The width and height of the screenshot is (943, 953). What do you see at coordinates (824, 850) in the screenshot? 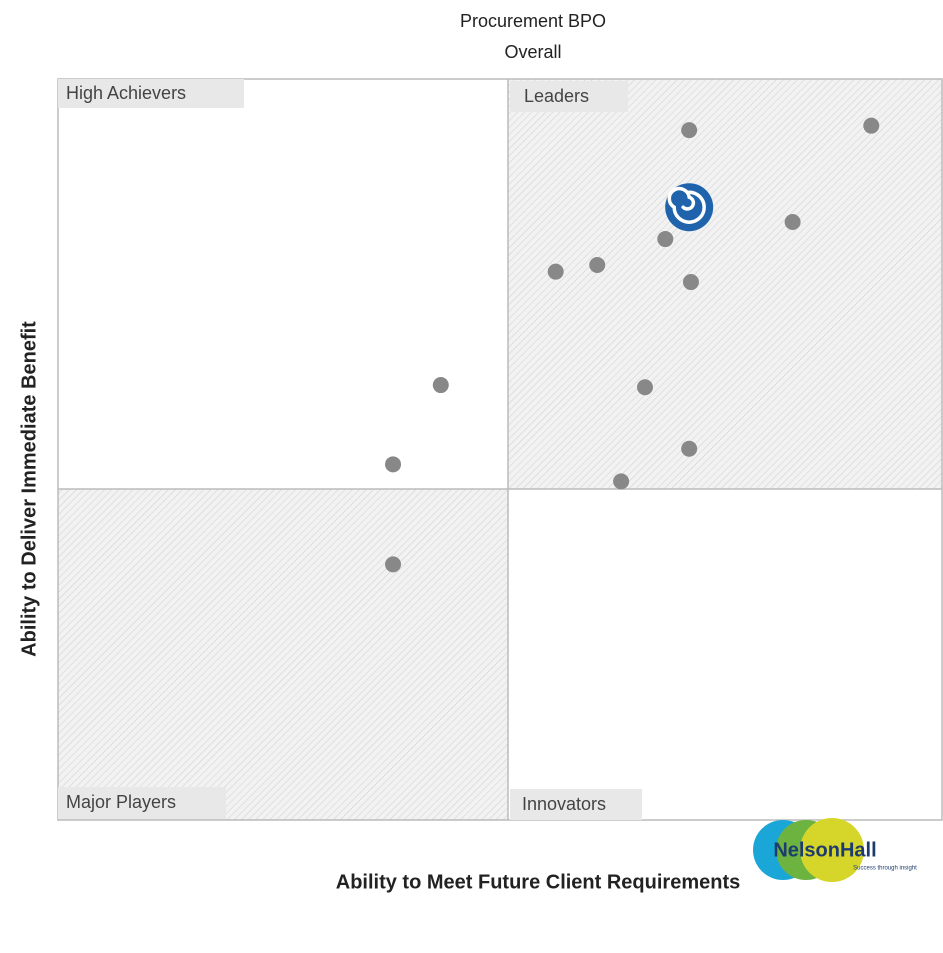
I see `logo-text: NelsonHall` at bounding box center [824, 850].